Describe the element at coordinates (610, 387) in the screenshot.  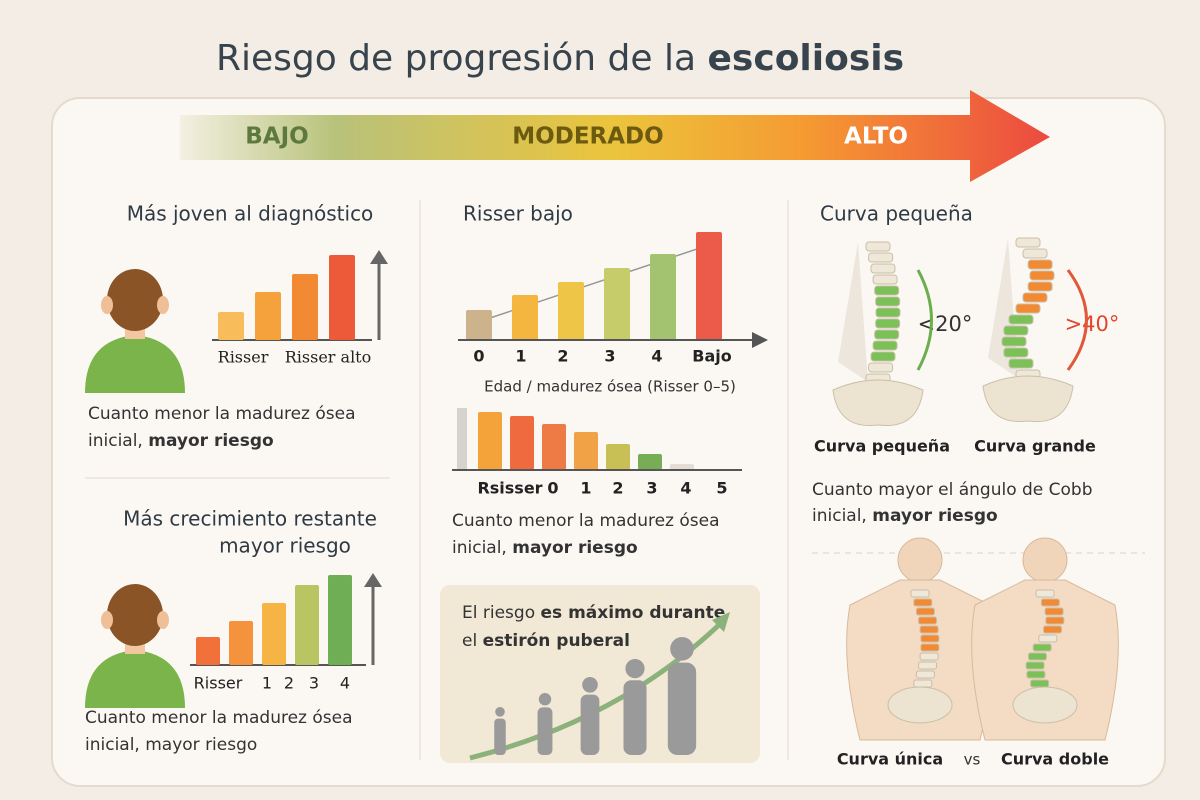
I see `axis-title: Edad / madurez ósea (Risser 0–5)` at that location.